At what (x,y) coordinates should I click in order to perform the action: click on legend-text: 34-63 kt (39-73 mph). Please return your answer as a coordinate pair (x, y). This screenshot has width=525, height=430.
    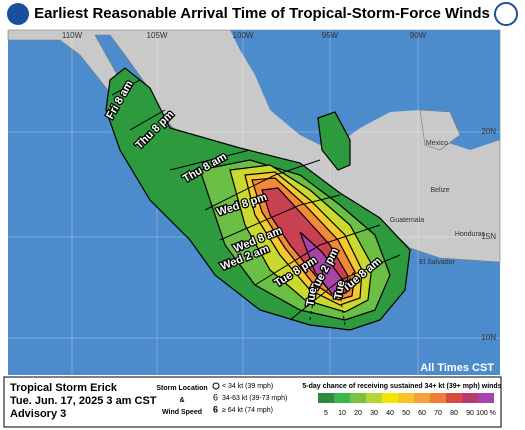
    Looking at the image, I should click on (254, 398).